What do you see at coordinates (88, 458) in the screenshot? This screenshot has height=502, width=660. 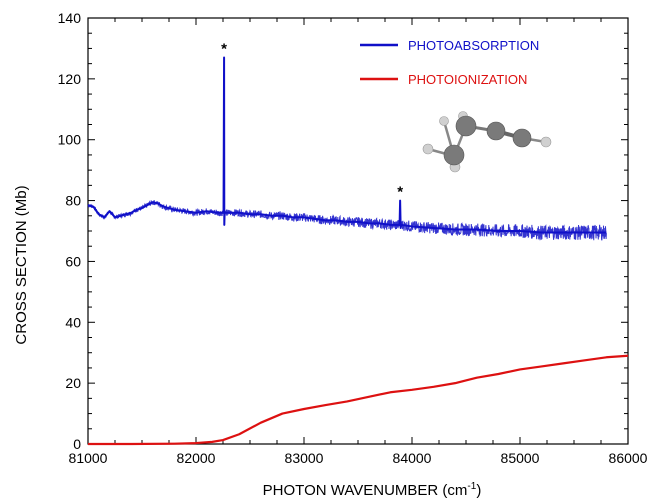 I see `x-tick-label: 81000` at bounding box center [88, 458].